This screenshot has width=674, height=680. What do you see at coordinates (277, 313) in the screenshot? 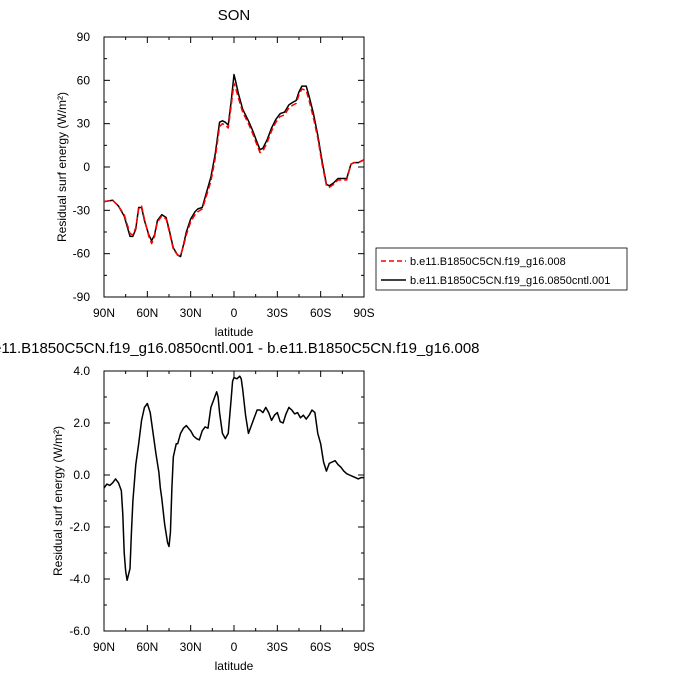
I see `top-x-tick-label: 30S` at bounding box center [277, 313].